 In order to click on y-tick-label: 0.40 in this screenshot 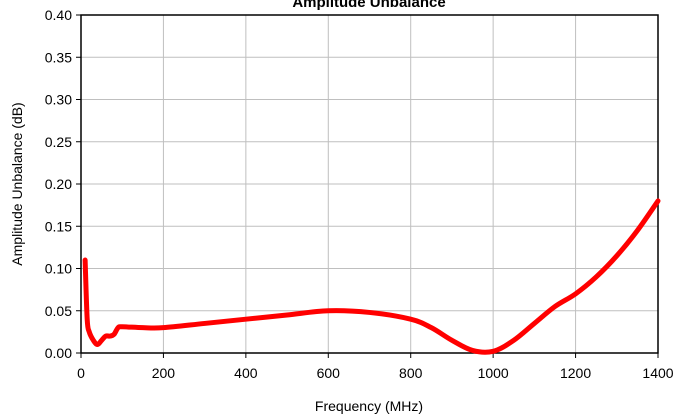, I will do `click(58, 15)`.